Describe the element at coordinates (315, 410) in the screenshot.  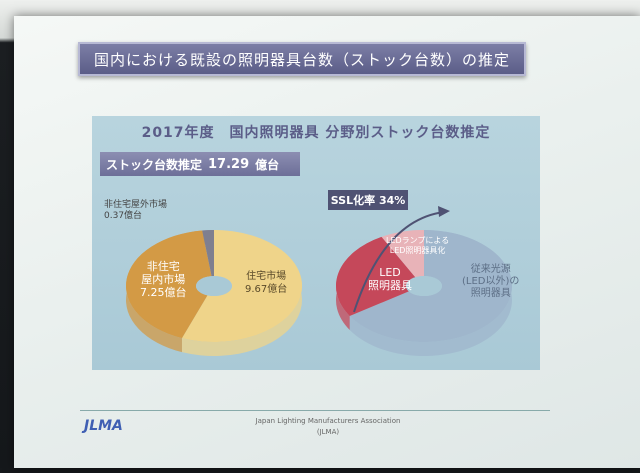
I see `footer-divider` at that location.